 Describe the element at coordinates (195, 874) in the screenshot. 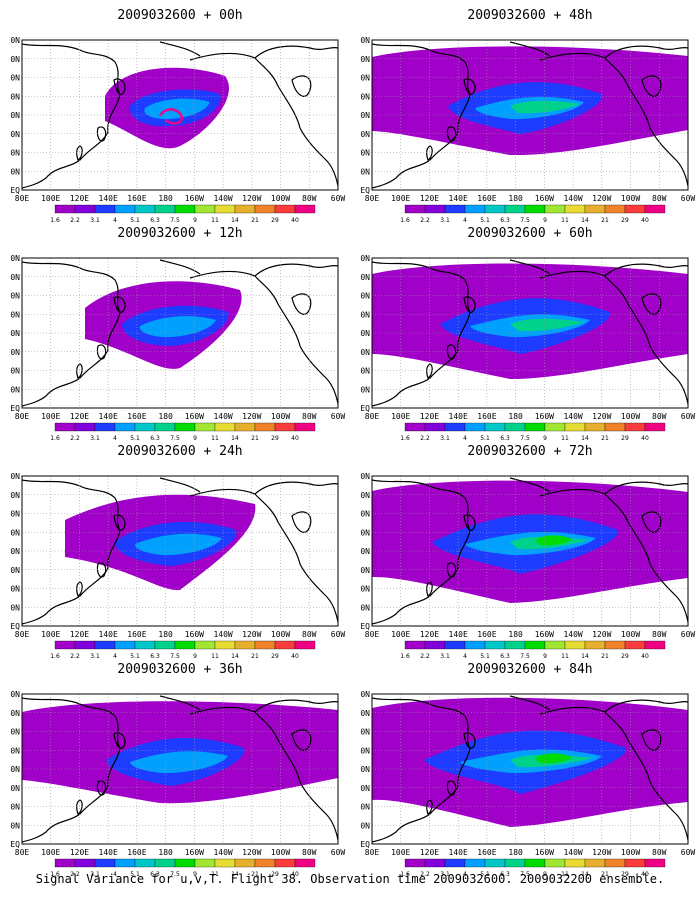

I see `colorbar-label: 9` at that location.